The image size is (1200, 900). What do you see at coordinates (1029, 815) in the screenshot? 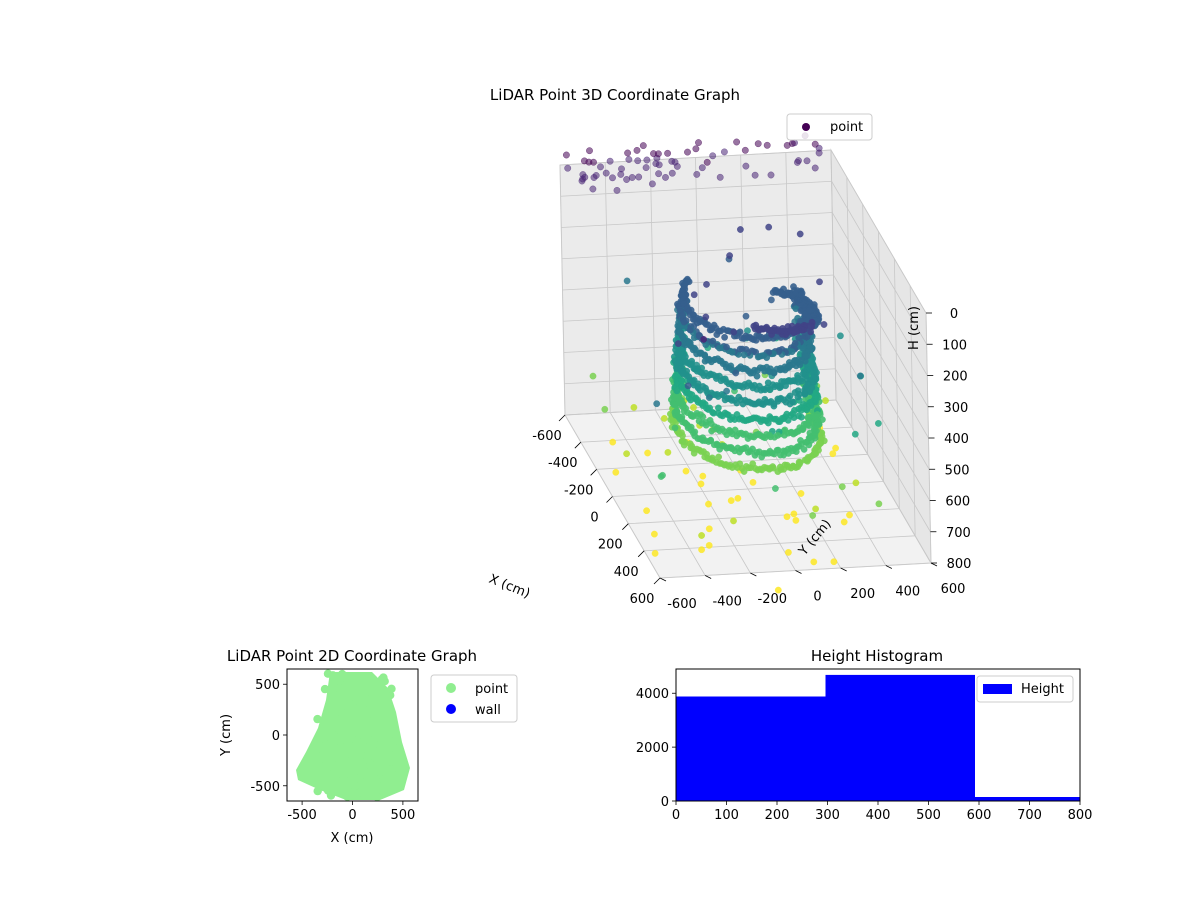
I see `tick-label-x: 700` at bounding box center [1029, 815].